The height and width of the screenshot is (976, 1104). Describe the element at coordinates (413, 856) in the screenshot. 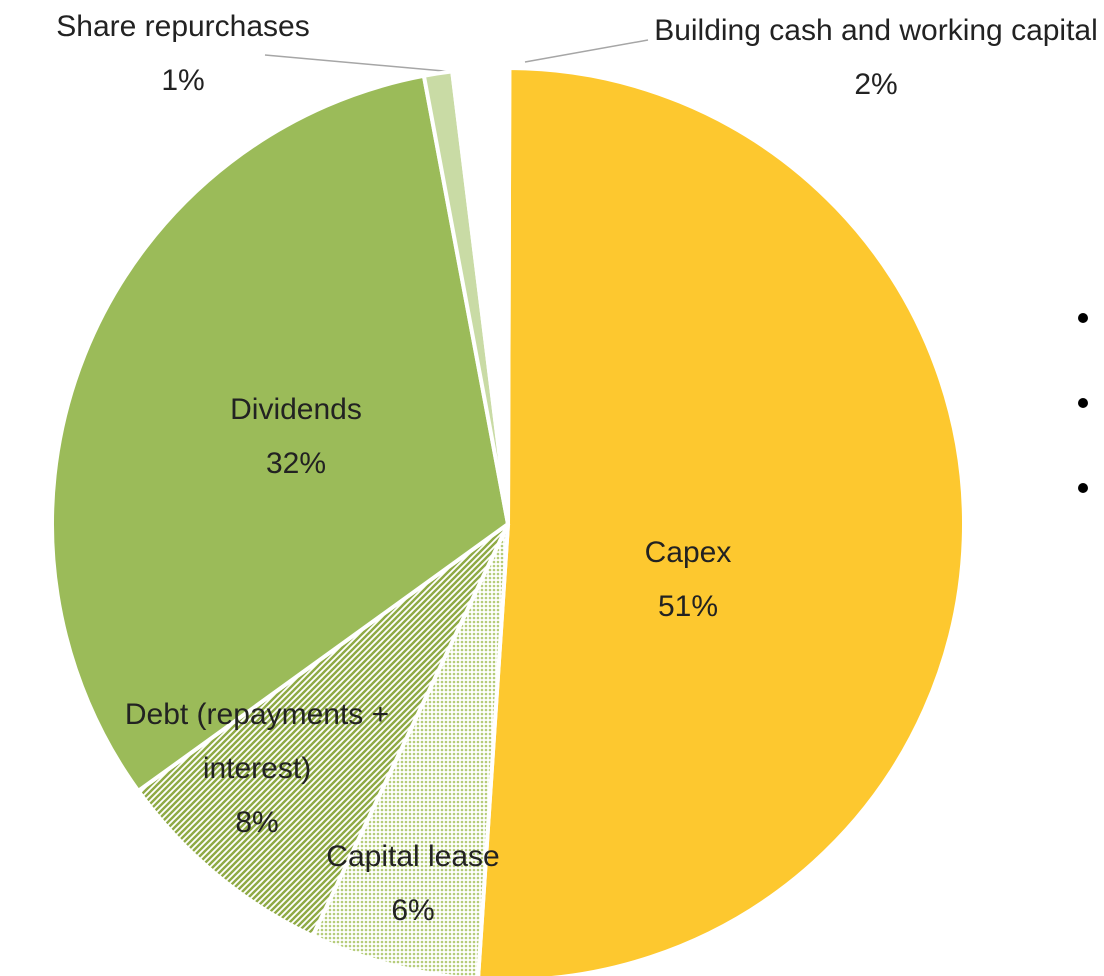

I see `category-label: Capital lease` at that location.